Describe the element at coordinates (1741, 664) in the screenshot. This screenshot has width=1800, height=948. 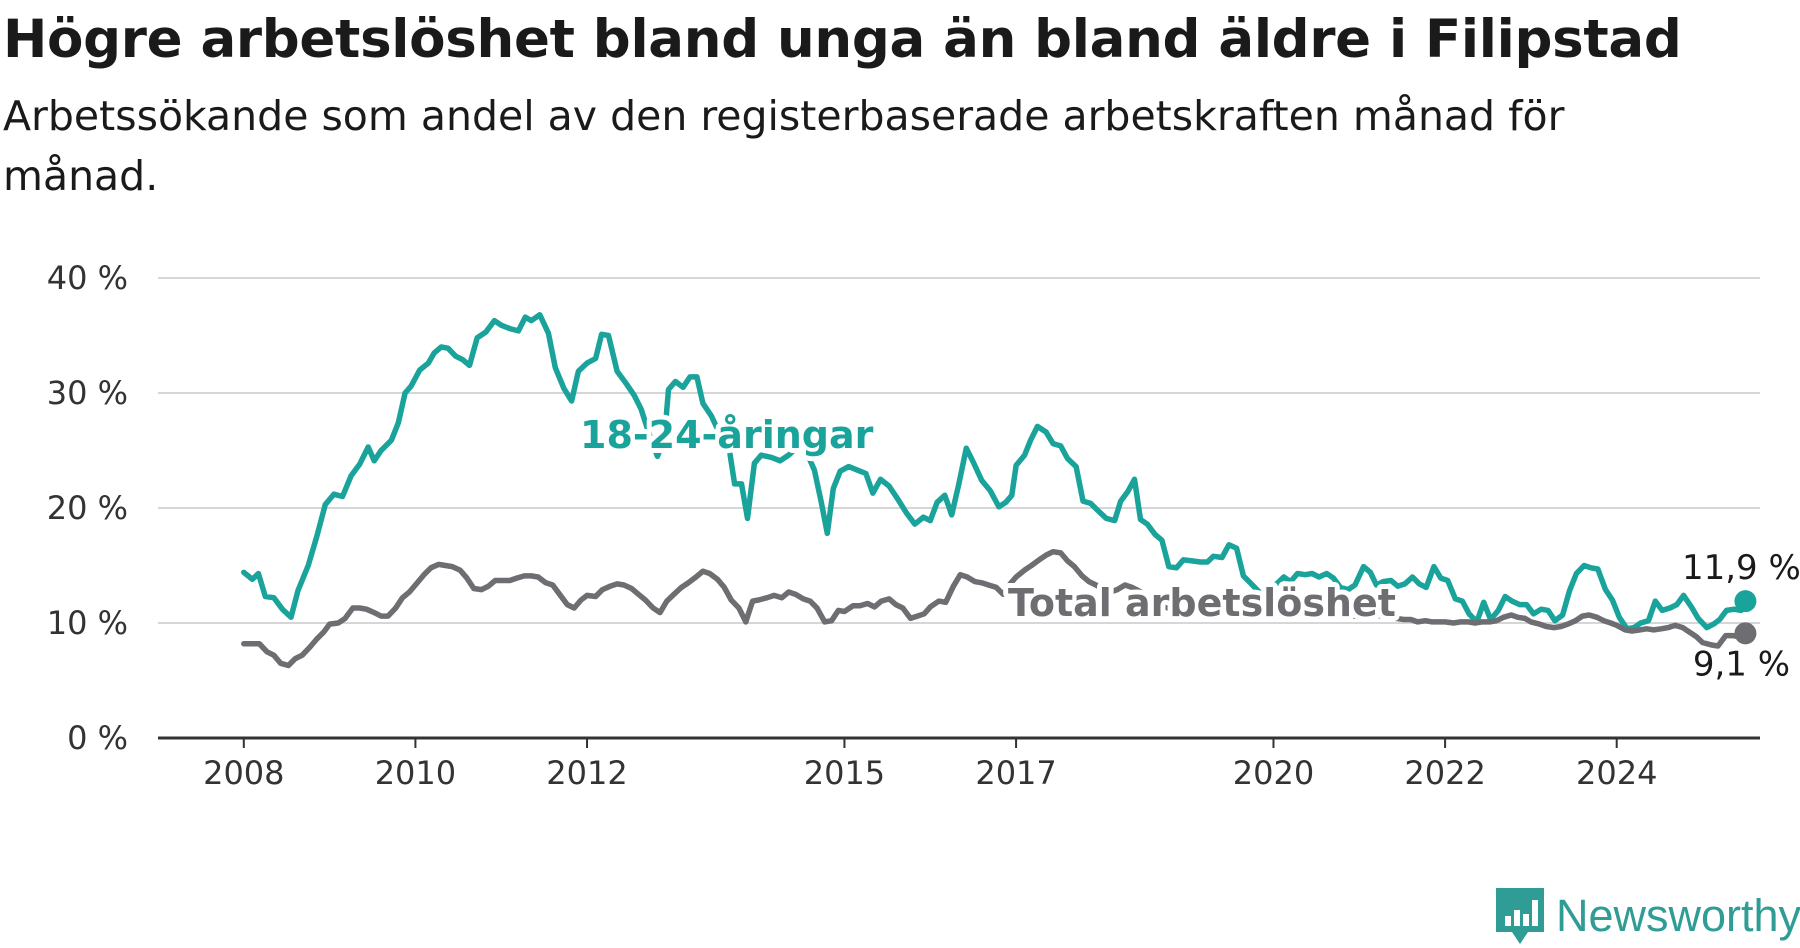
I see `end-label-total: 9,1 %` at that location.